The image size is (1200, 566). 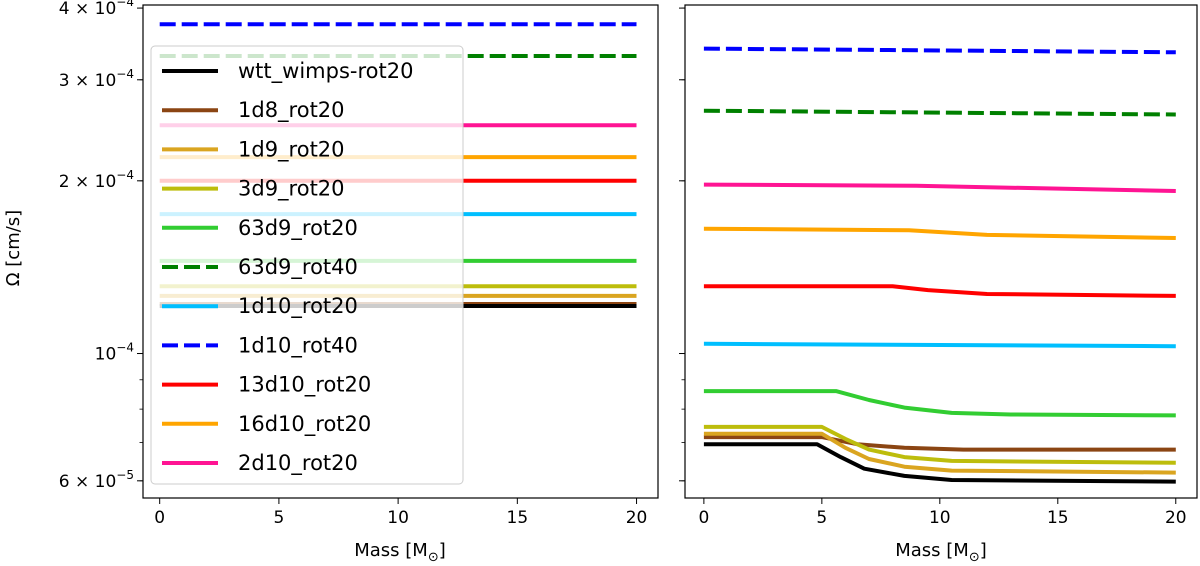 What do you see at coordinates (304, 385) in the screenshot?
I see `legend-label-13d10_rot20: 13d10_rot20` at bounding box center [304, 385].